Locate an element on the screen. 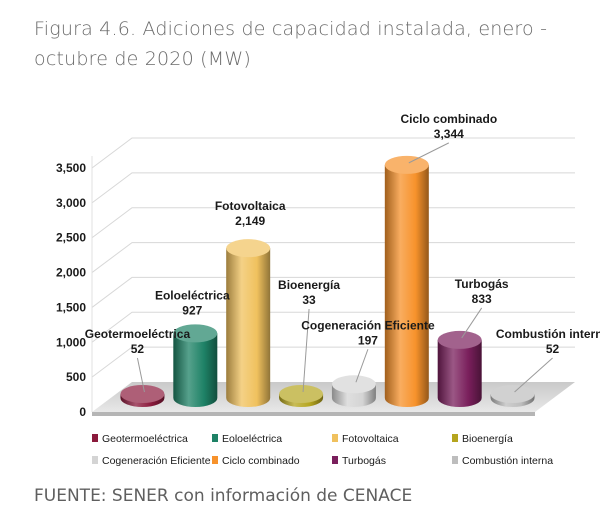  data-label-category: Geotermoeléctrica is located at coordinates (138, 334).